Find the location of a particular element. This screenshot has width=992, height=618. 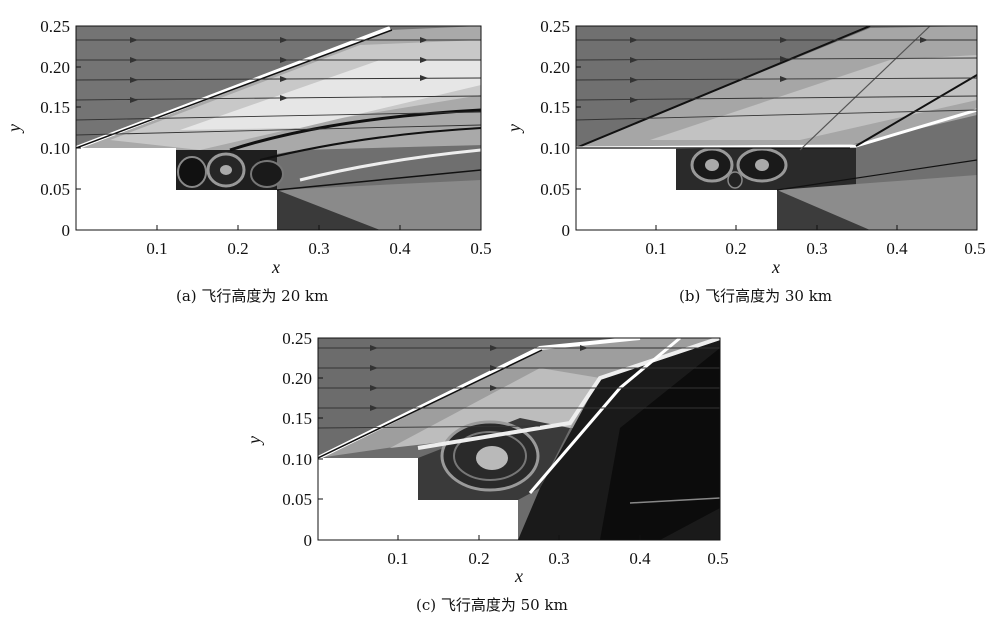

panel-b-ytick-3: 0.10 is located at coordinates (555, 148).